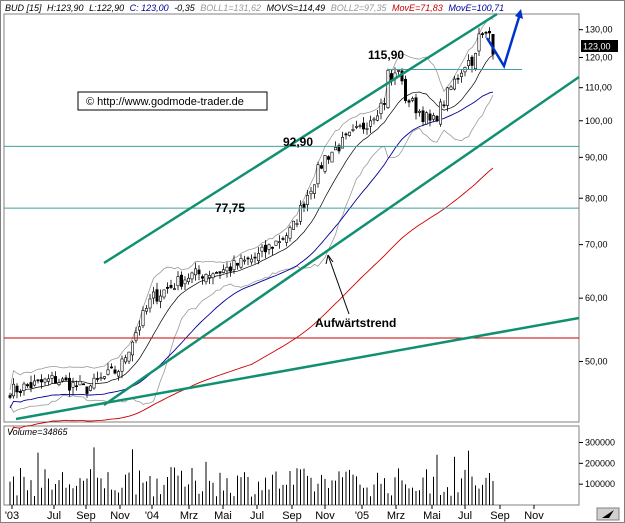  Describe the element at coordinates (432, 516) in the screenshot. I see `x-tick-label: Mai` at that location.